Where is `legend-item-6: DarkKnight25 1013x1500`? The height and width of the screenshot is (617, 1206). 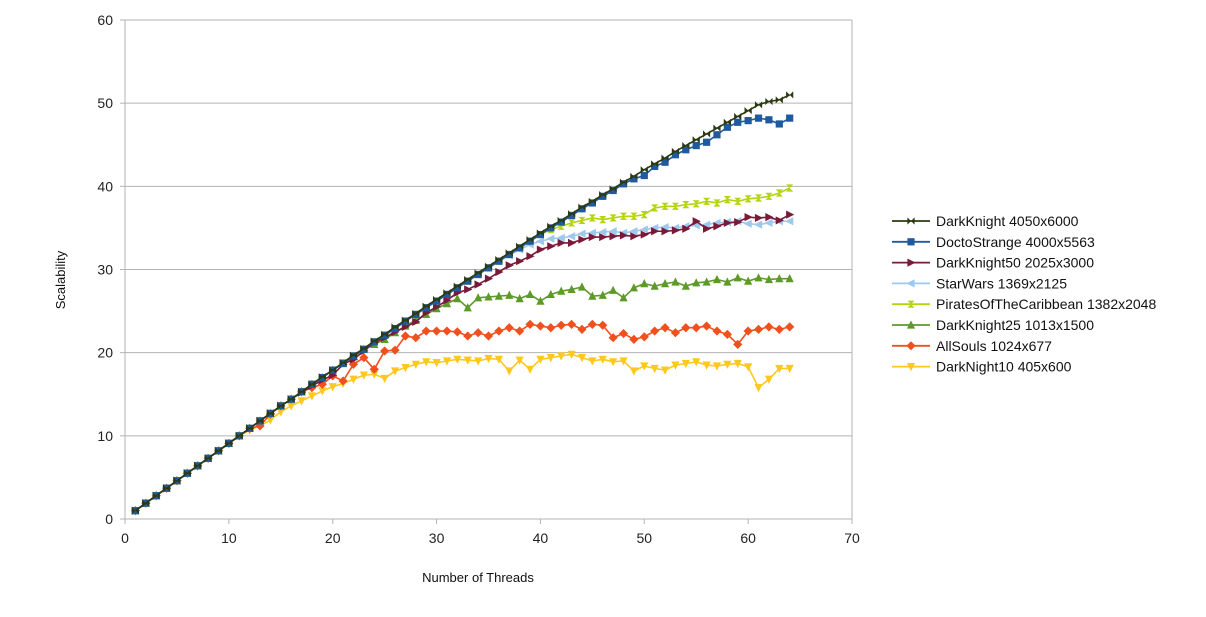 legend-item-6: DarkKnight25 1013x1500 is located at coordinates (993, 325).